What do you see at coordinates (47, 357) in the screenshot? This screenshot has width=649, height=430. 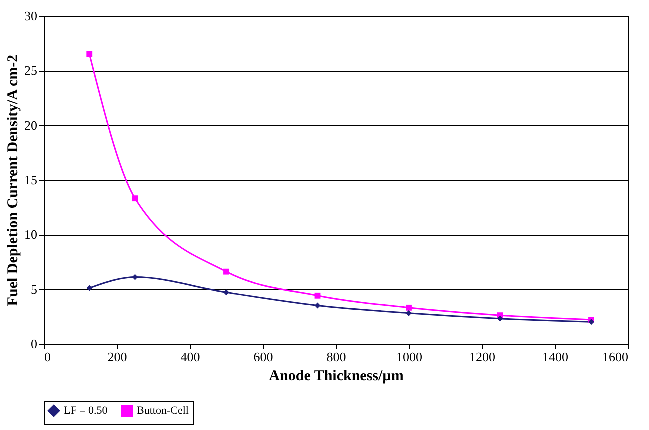 I see `x-tick-label: 0` at bounding box center [47, 357].